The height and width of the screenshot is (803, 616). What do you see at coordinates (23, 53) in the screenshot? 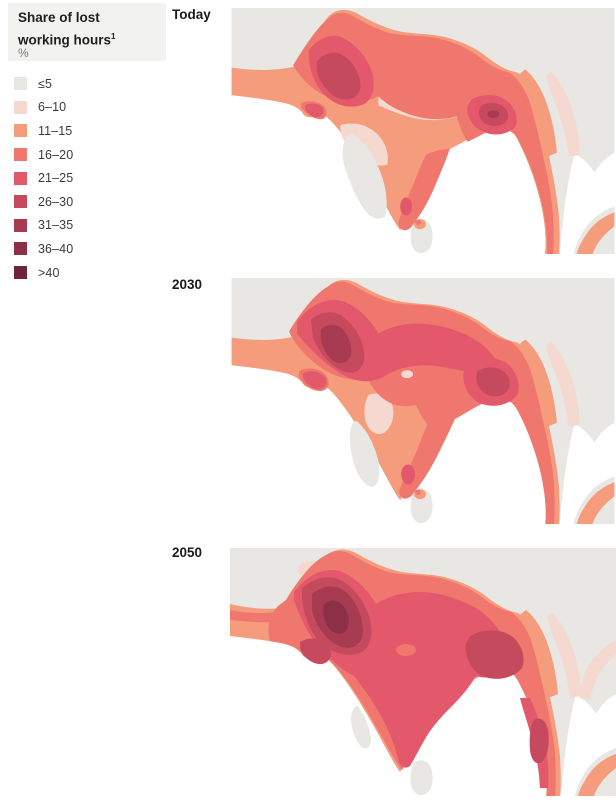
I see `legend-unit: %` at bounding box center [23, 53].